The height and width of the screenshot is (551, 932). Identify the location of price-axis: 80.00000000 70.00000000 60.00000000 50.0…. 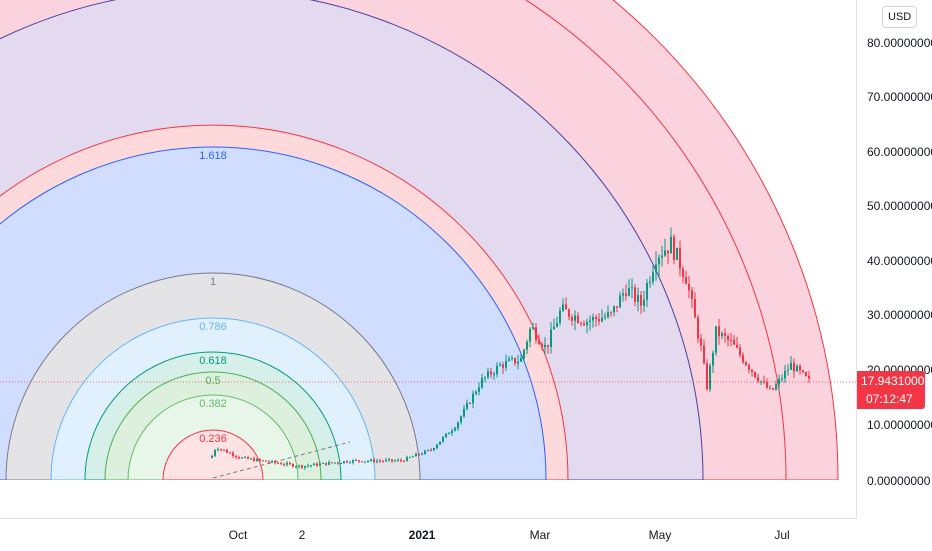
(894, 259).